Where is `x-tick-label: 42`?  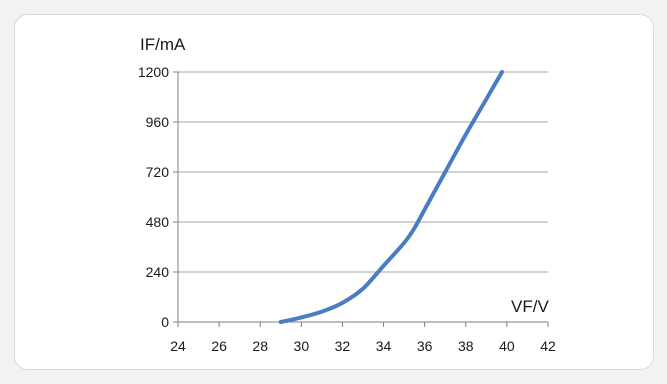
x-tick-label: 42 is located at coordinates (548, 346).